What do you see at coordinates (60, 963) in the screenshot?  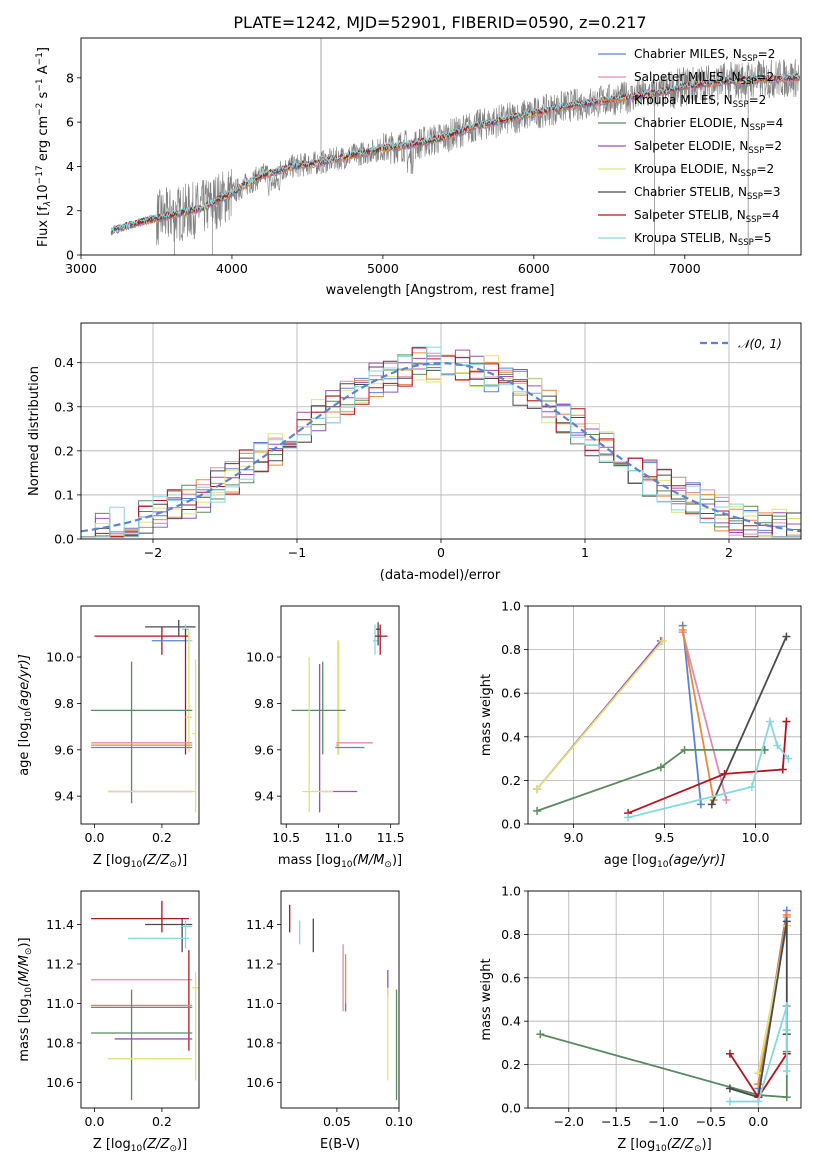 I see `y-tick-label: 11.2` at bounding box center [60, 963].